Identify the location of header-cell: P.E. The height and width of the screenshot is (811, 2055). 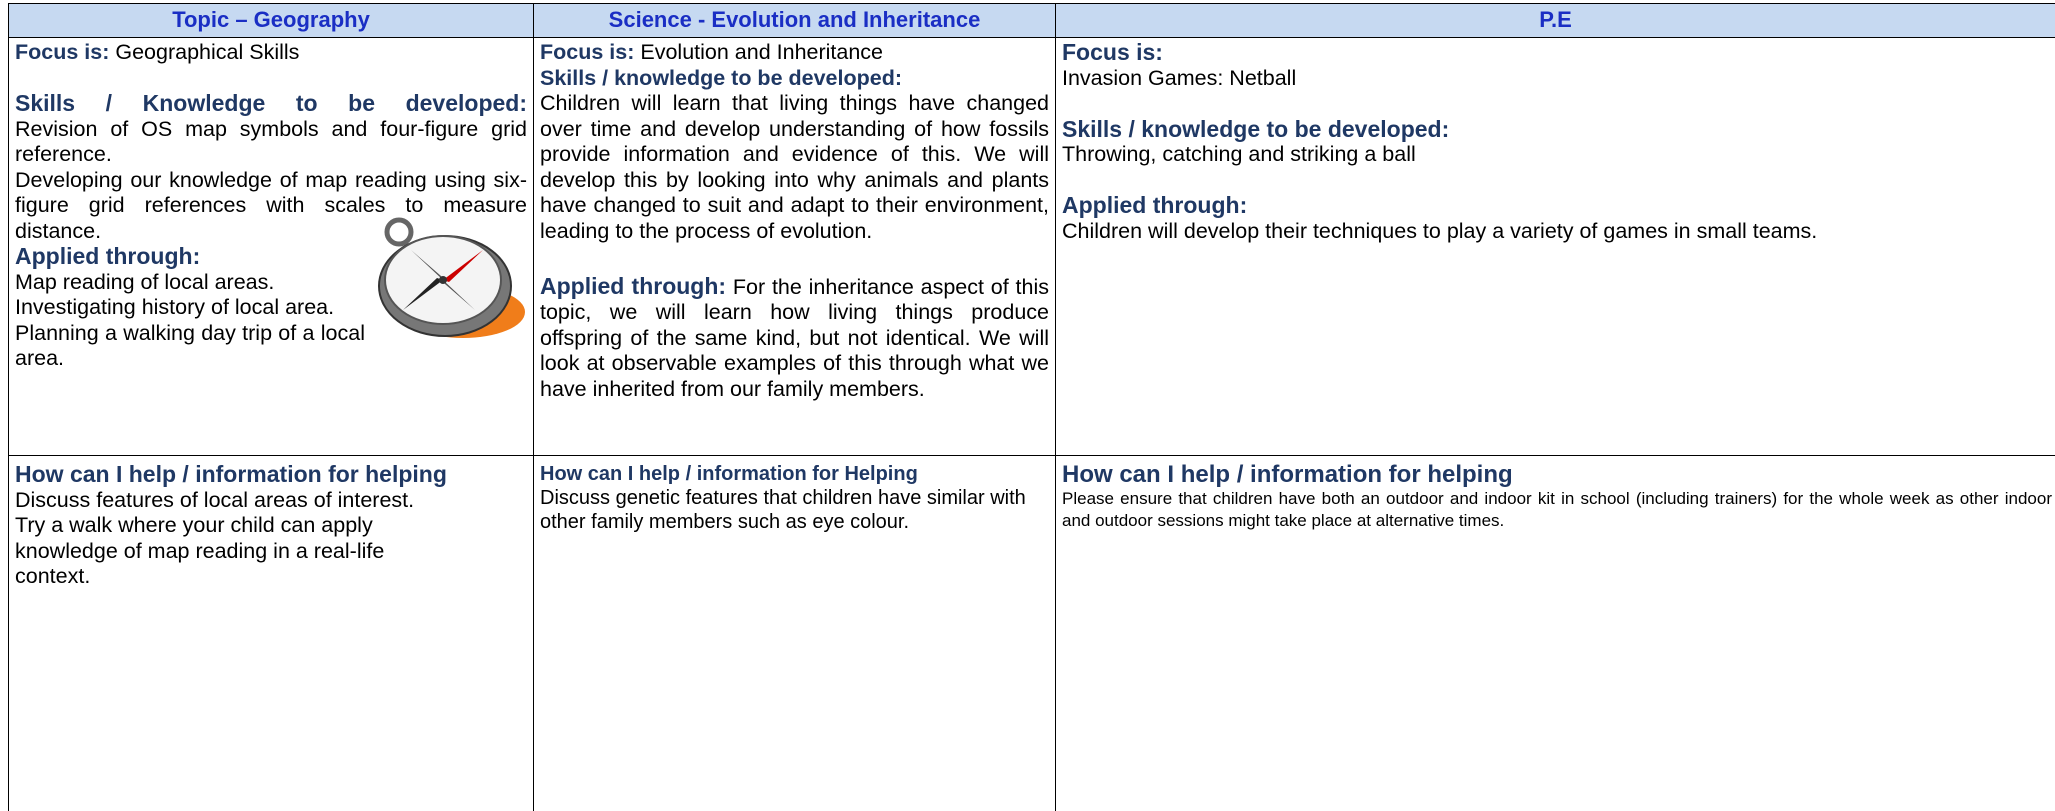
(1555, 20).